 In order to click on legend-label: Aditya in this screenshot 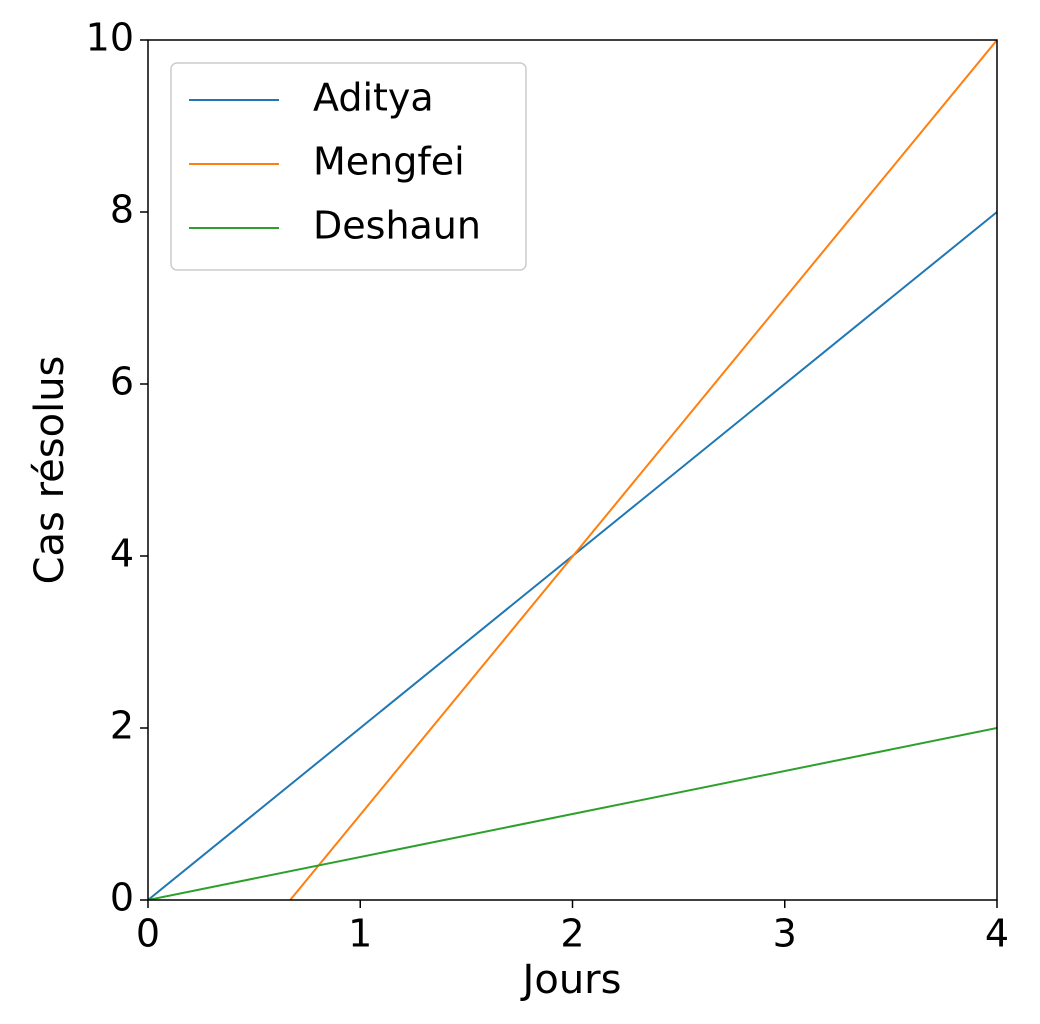, I will do `click(373, 98)`.